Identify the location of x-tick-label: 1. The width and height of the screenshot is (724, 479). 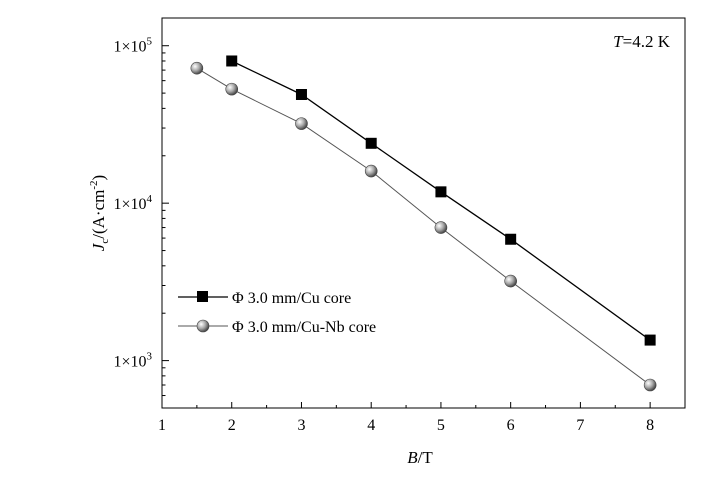
(162, 425).